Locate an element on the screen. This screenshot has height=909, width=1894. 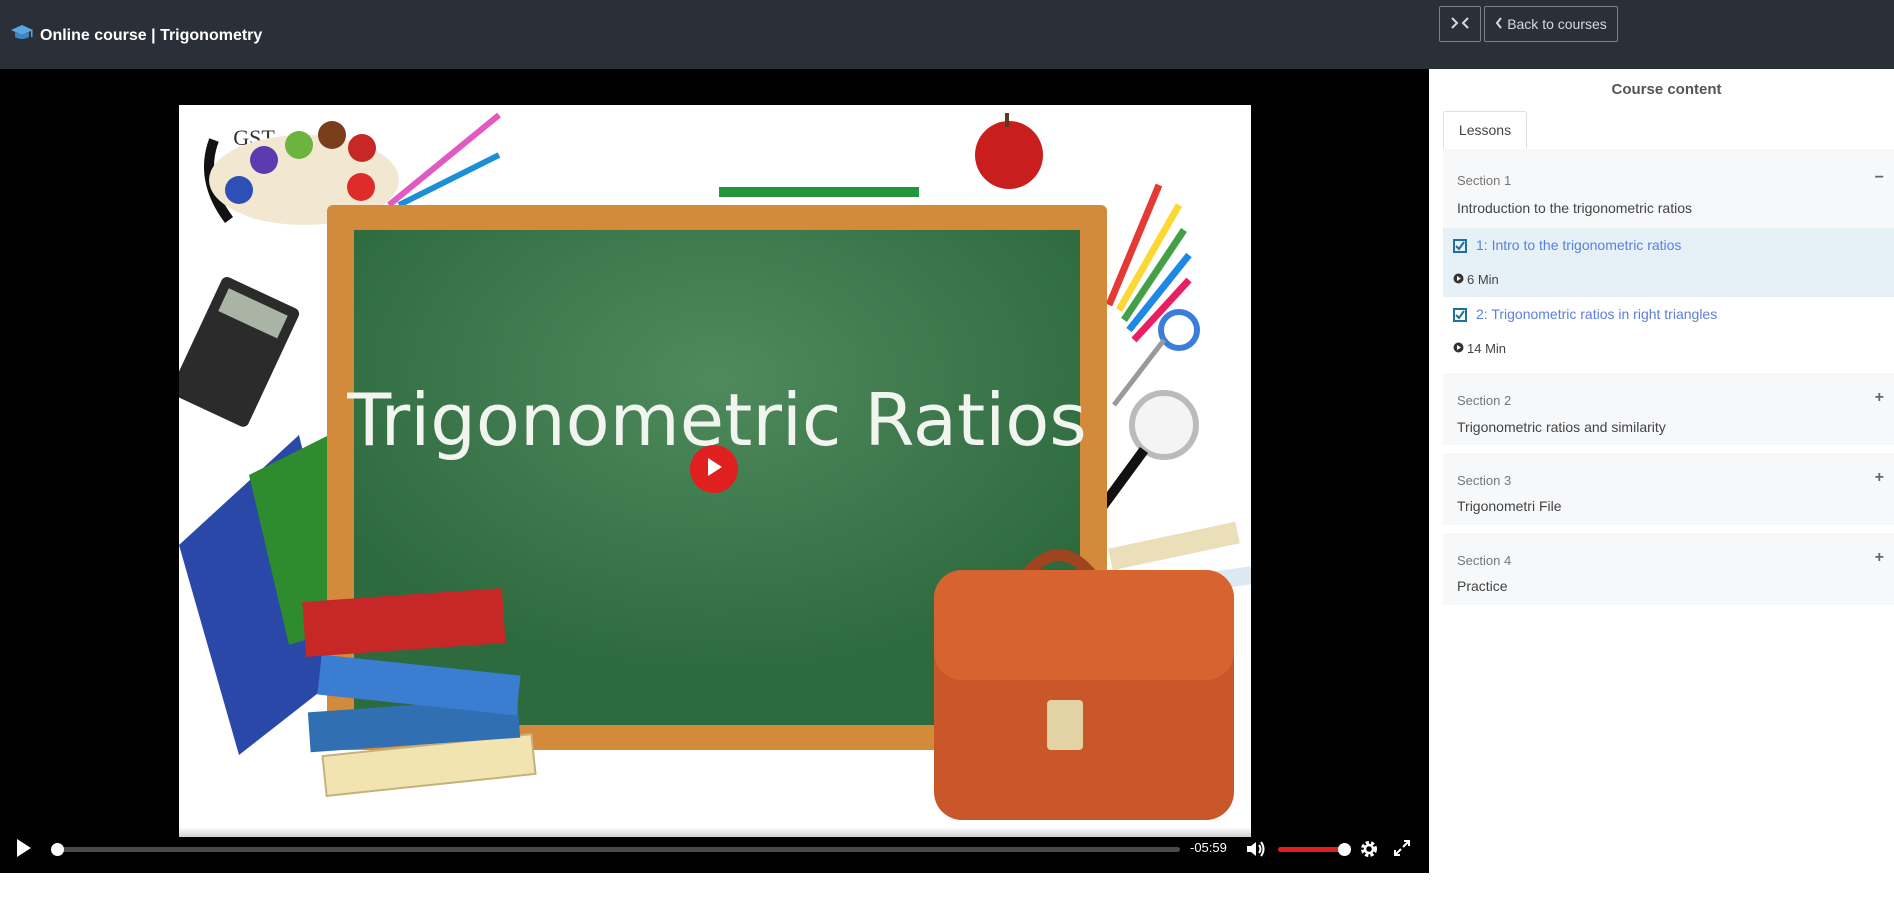
fullscreen-icon is located at coordinates (1402, 850).